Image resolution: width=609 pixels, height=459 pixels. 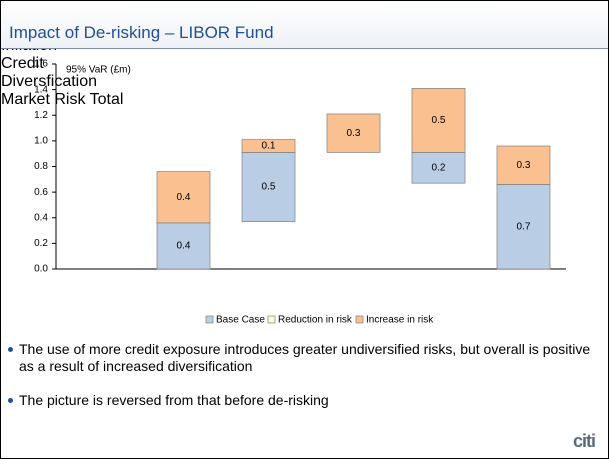 I want to click on y-tick-label: 1.2, so click(x=41, y=115).